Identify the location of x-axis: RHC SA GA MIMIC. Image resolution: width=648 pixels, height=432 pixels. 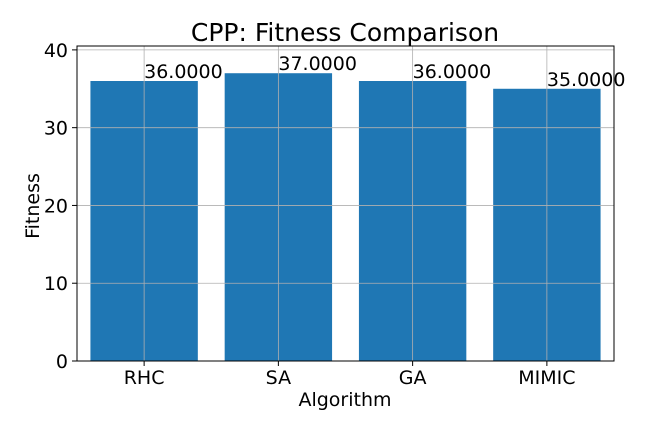
(350, 375).